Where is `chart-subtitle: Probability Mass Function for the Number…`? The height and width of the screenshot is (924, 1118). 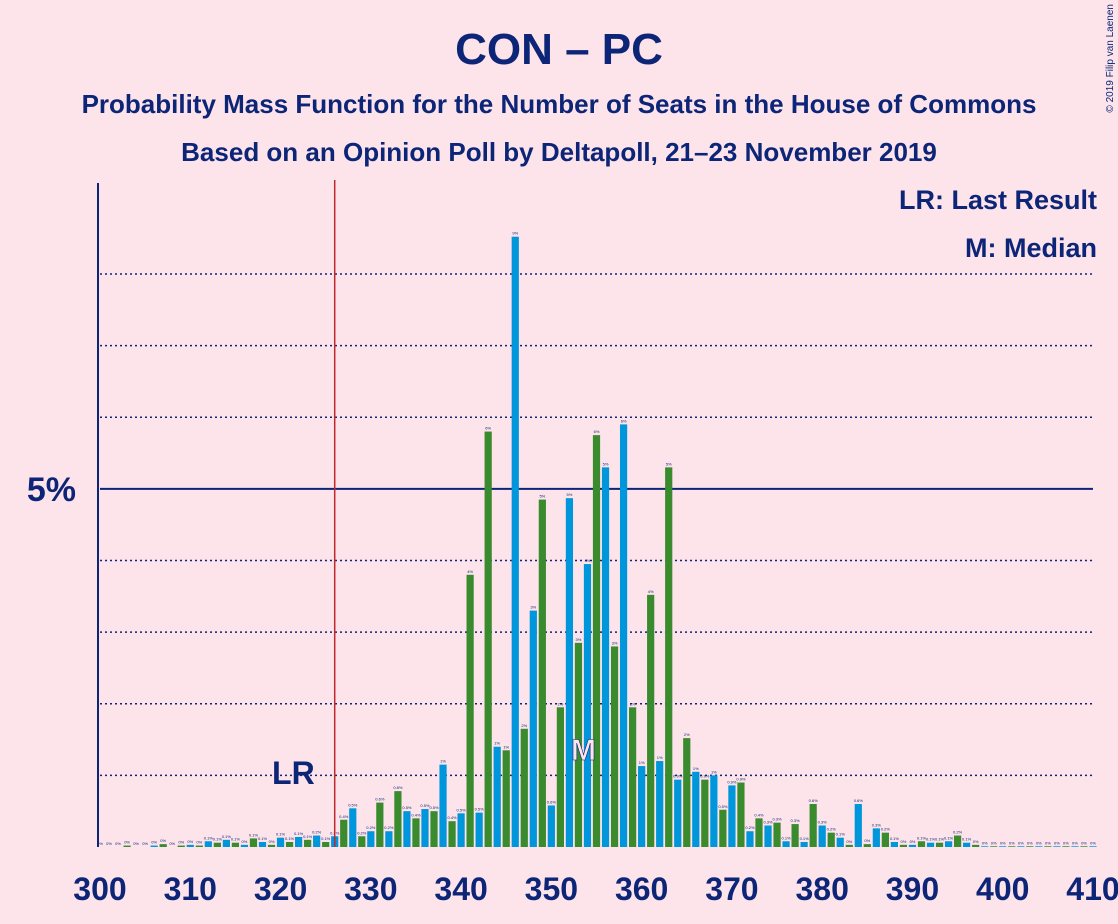
chart-subtitle: Probability Mass Function for the Number… is located at coordinates (559, 104).